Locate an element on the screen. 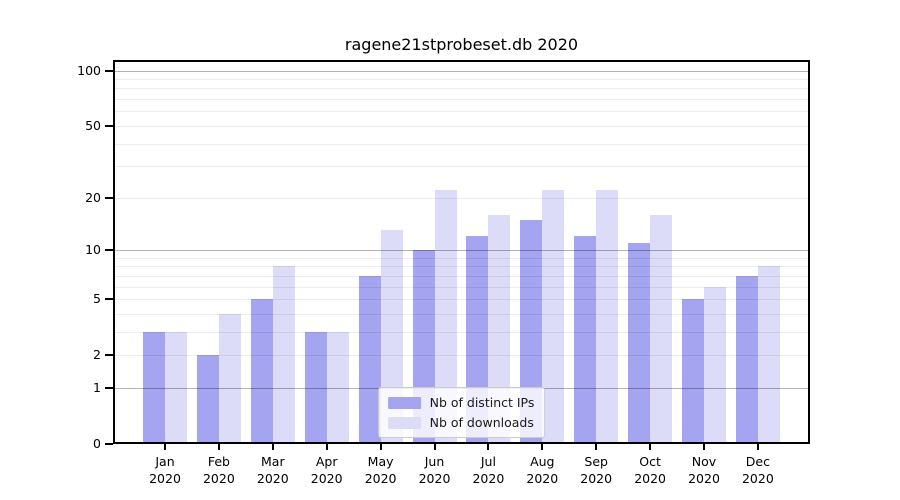 This screenshot has height=500, width=900. x-tick-label-nov: Nov 2020 is located at coordinates (704, 470).